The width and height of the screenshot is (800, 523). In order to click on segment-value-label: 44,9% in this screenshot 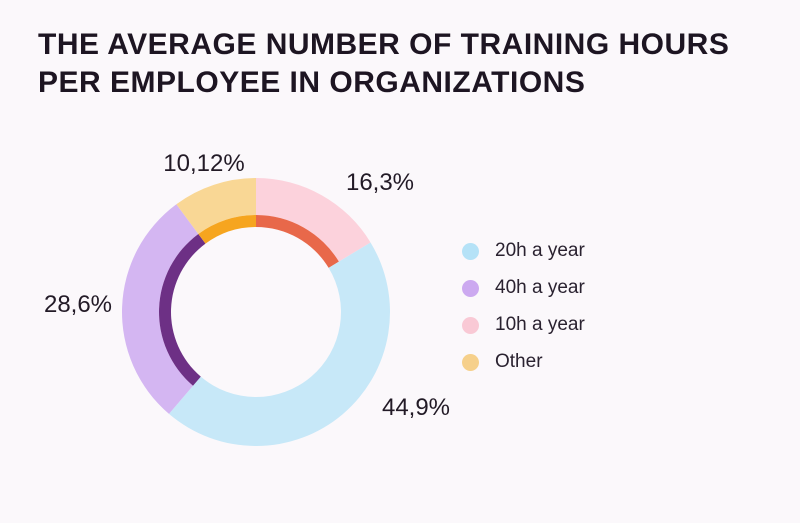, I will do `click(416, 407)`.